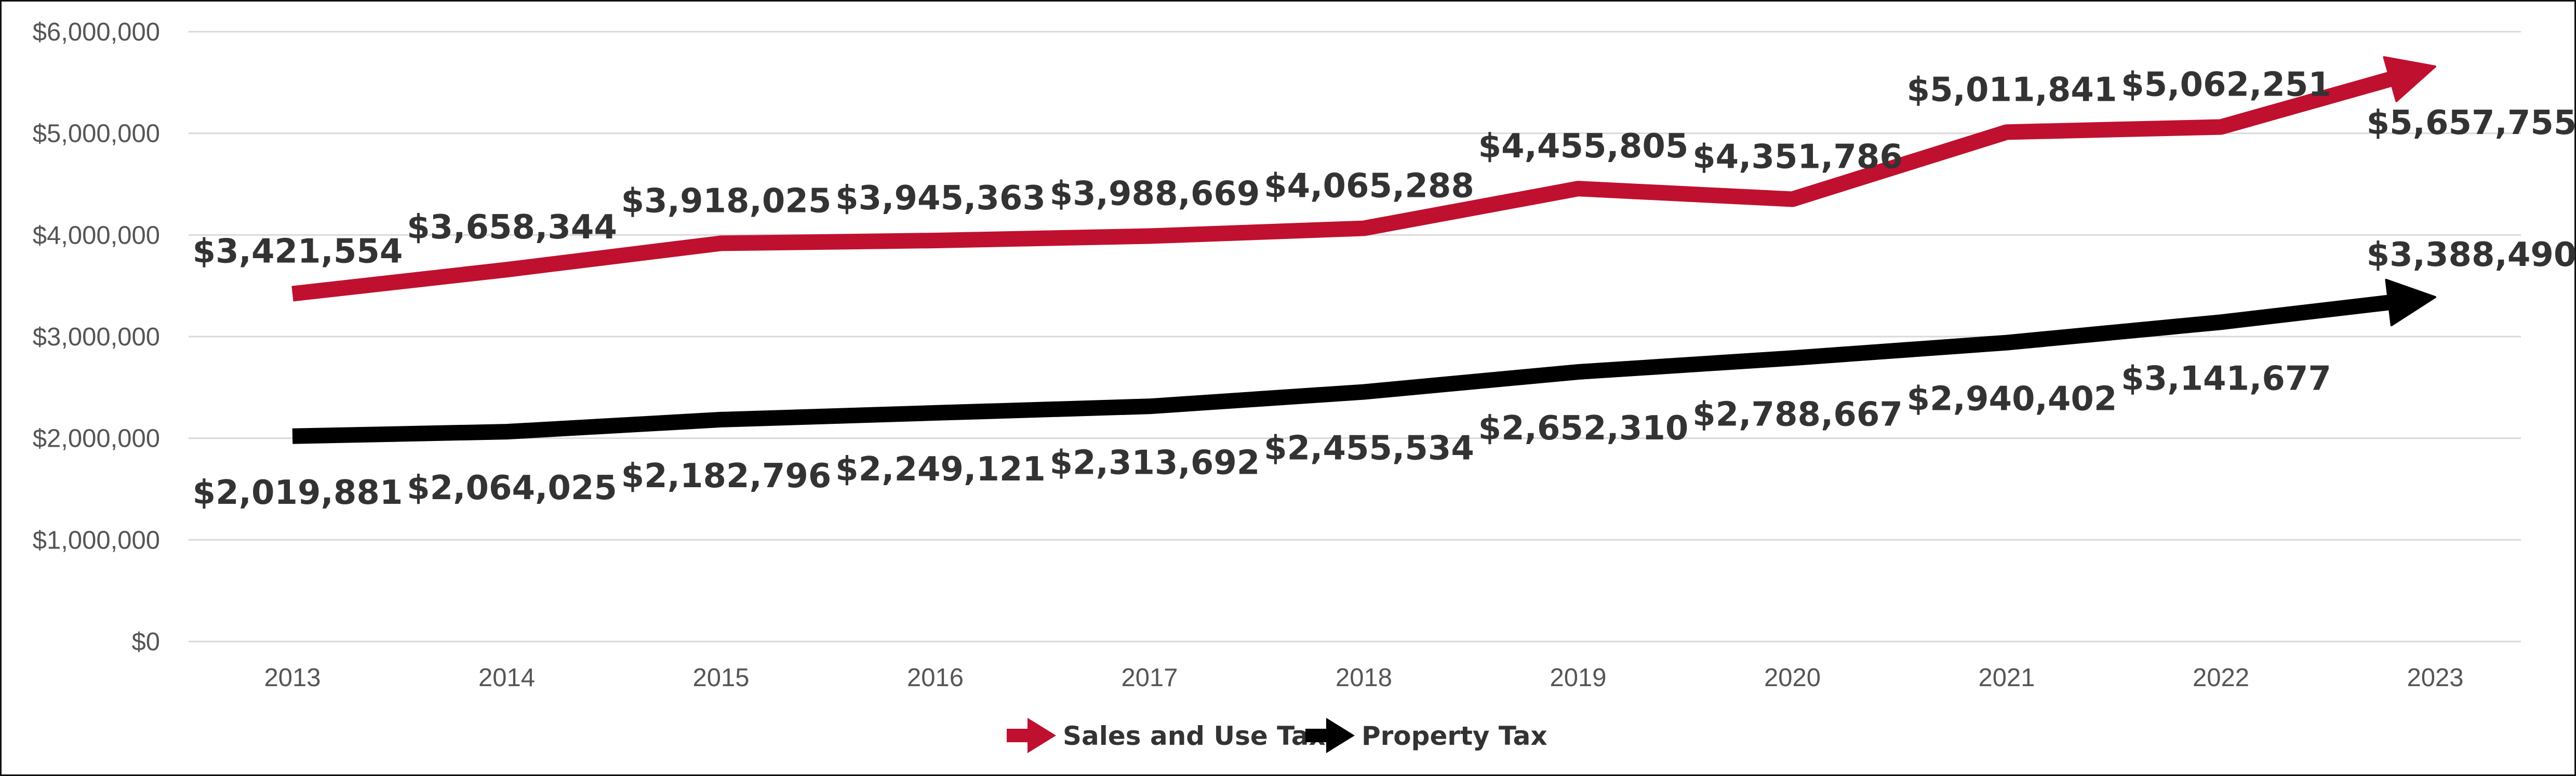 This screenshot has width=2576, height=776. Describe the element at coordinates (96, 439) in the screenshot. I see `y-tick-label: $2,000,000` at that location.